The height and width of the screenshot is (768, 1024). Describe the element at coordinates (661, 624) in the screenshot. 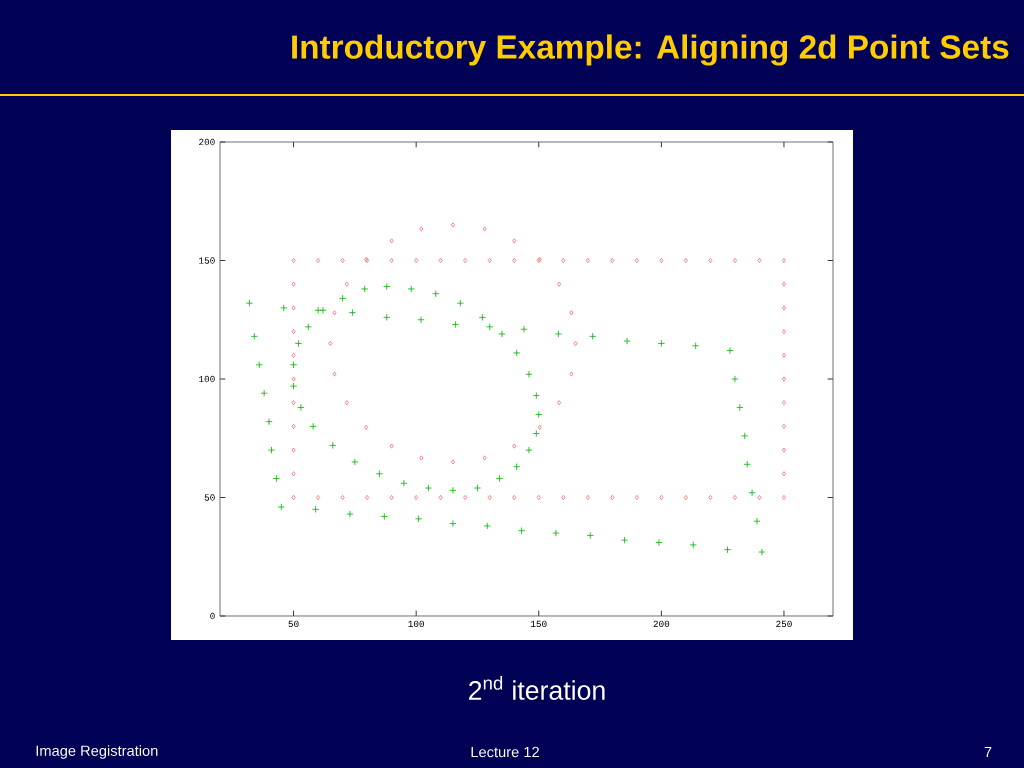

I see `x-tick-label: 200` at that location.